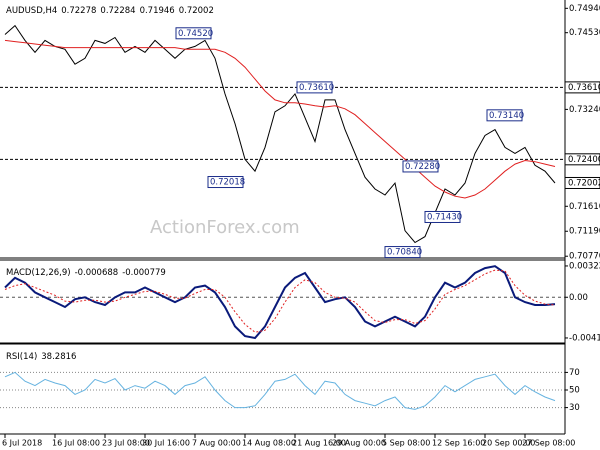 This screenshot has height=450, width=600. I want to click on panel-header: AUDUSD,H4 0.72278 0.72284 0.71946 0.72002, so click(110, 11).